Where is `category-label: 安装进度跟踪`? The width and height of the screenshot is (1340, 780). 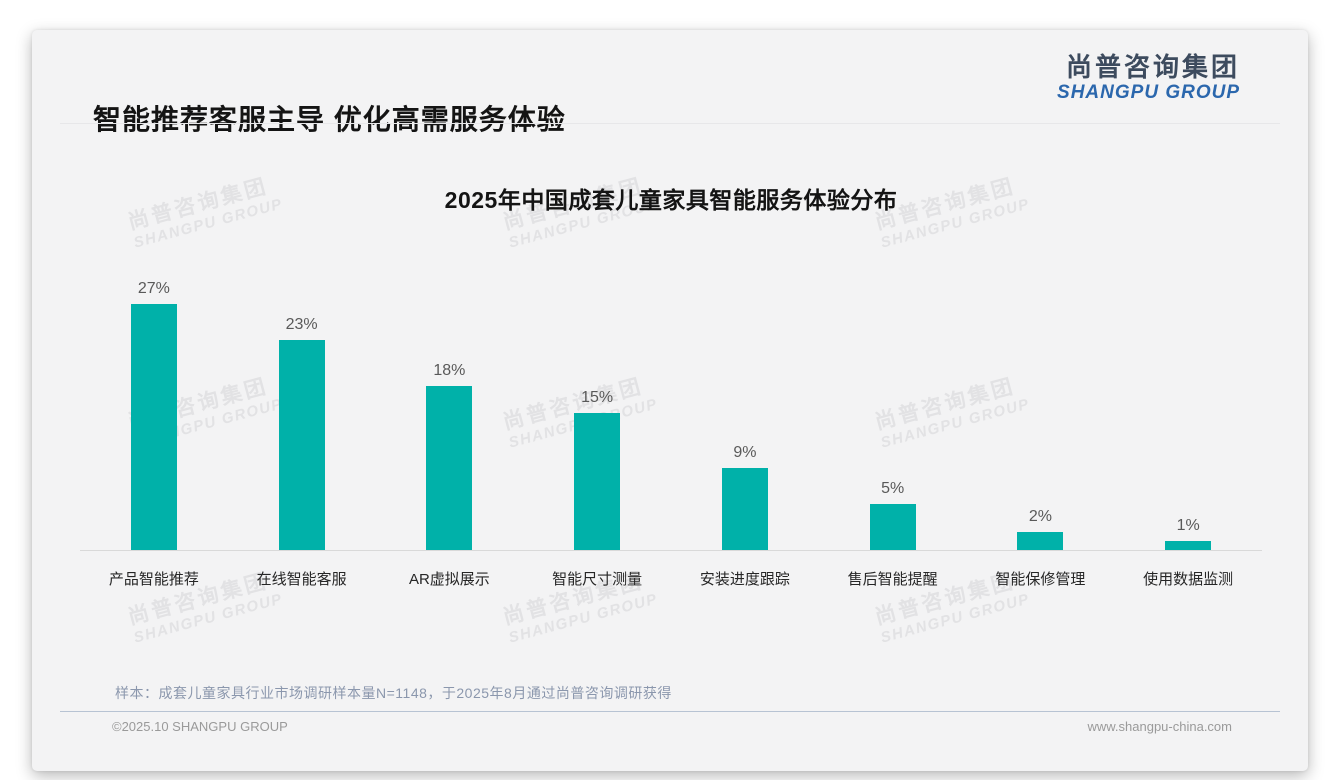 category-label: 安装进度跟踪 is located at coordinates (744, 579).